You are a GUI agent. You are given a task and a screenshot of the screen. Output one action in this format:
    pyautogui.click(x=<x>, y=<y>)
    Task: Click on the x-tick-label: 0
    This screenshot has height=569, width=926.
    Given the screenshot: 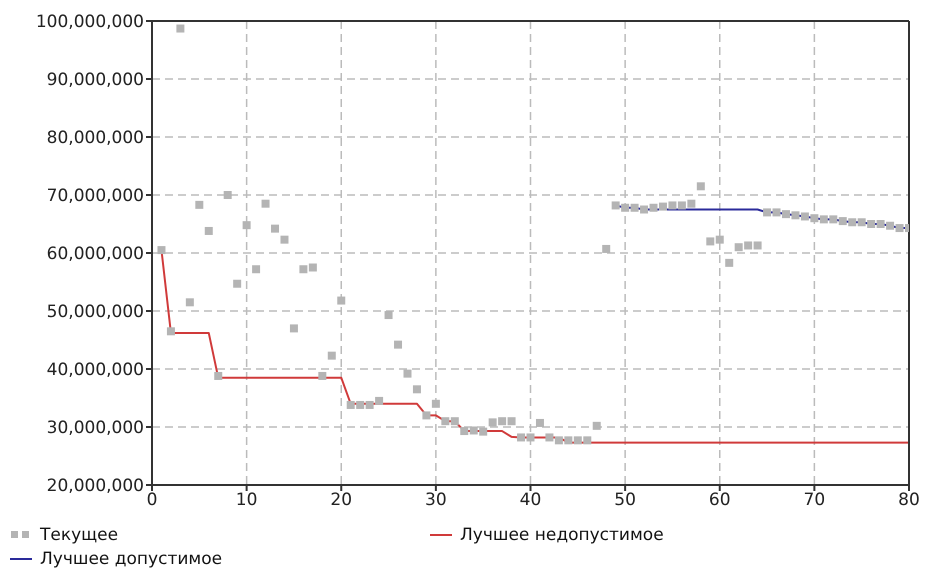 What is the action you would take?
    pyautogui.click(x=152, y=500)
    